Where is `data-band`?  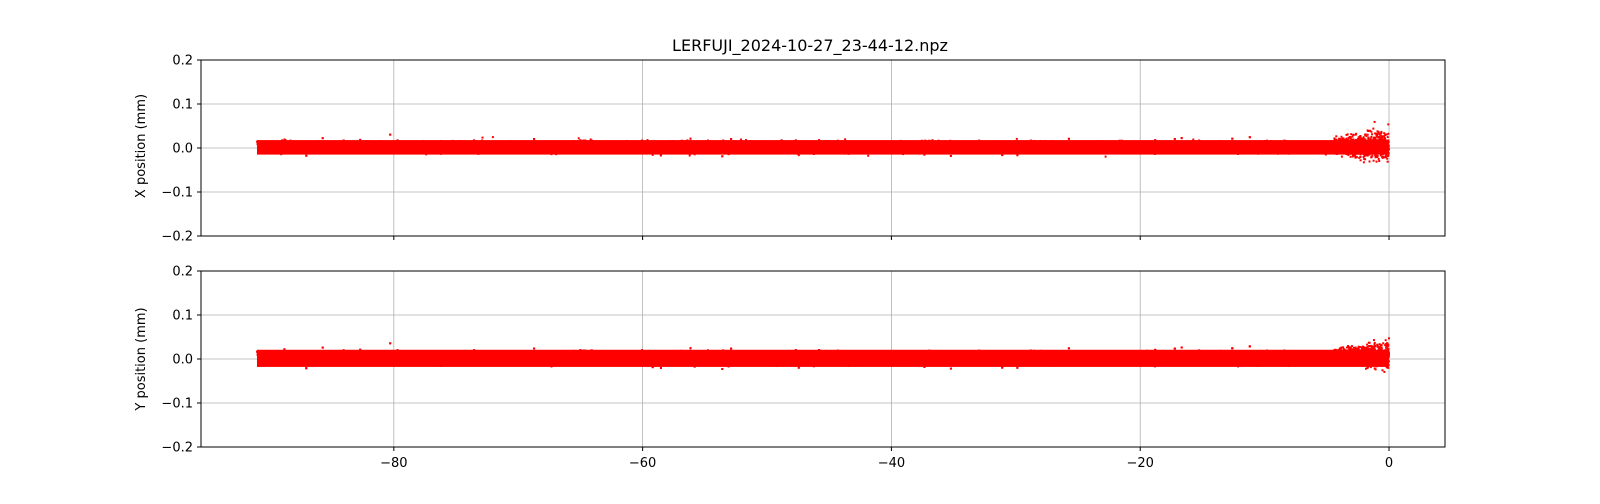
data-band is located at coordinates (823, 147).